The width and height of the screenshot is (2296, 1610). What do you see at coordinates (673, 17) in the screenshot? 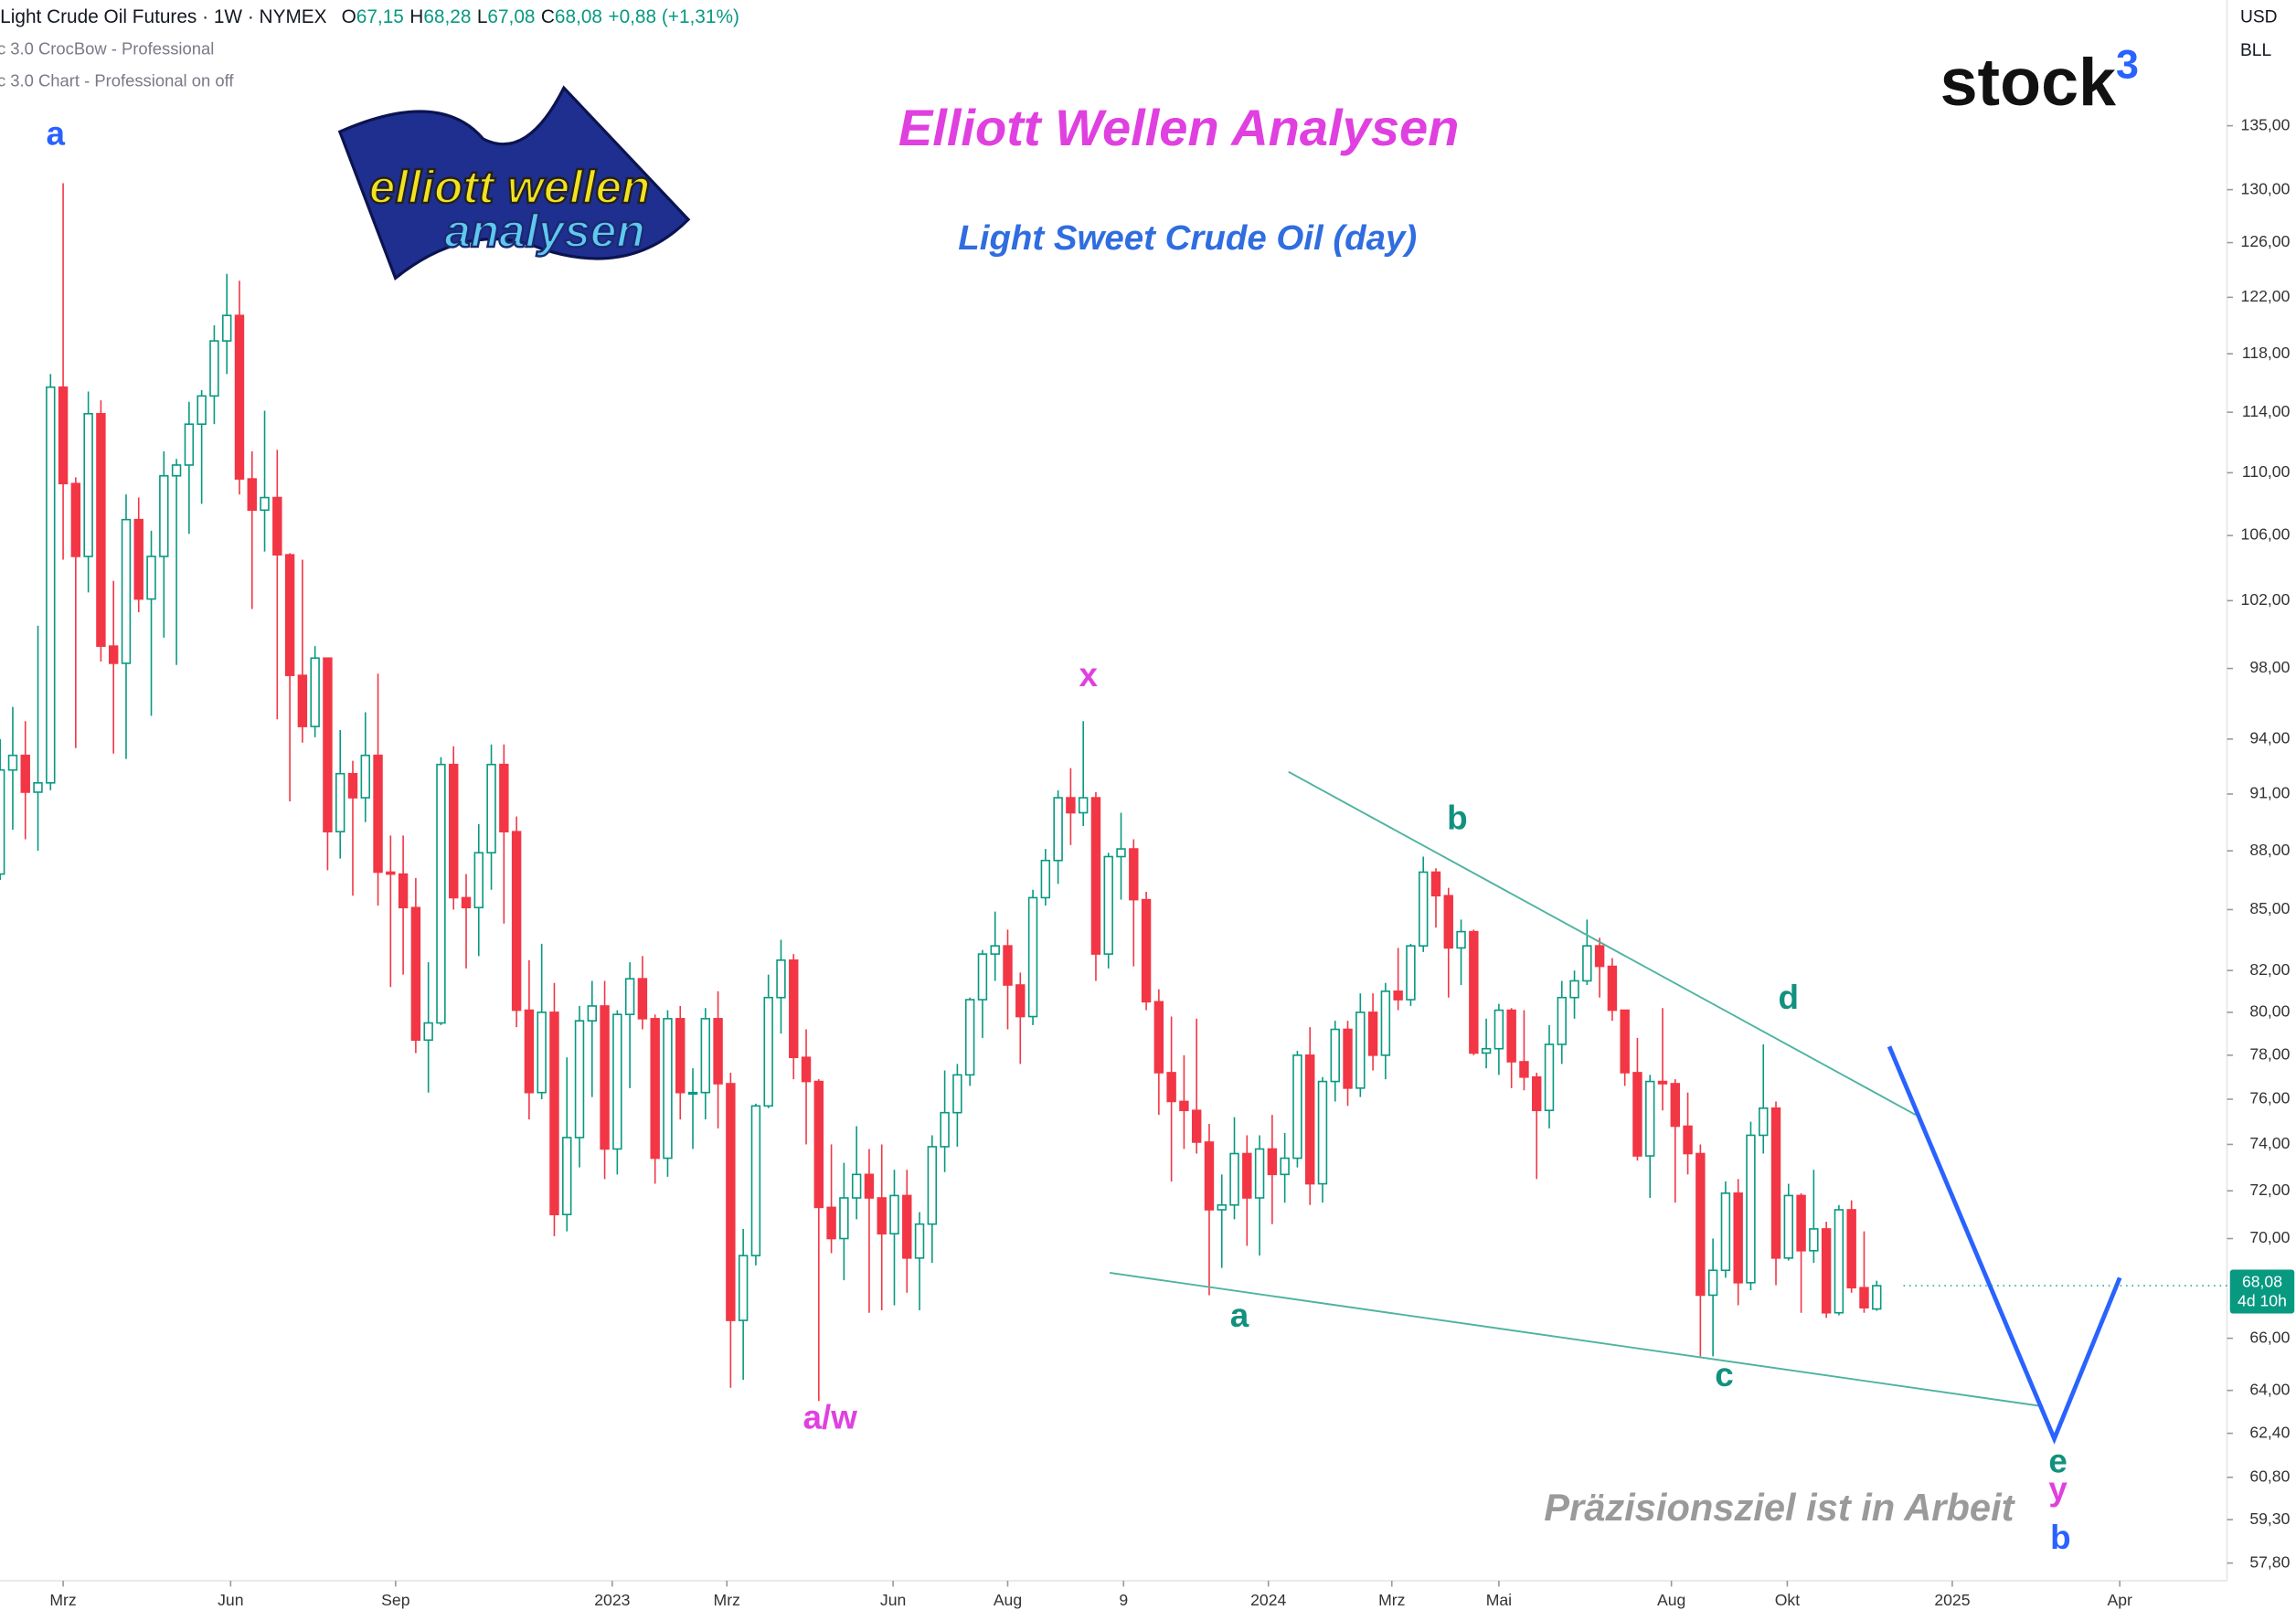
I see `change: +0,88 (+1,31%)` at bounding box center [673, 17].